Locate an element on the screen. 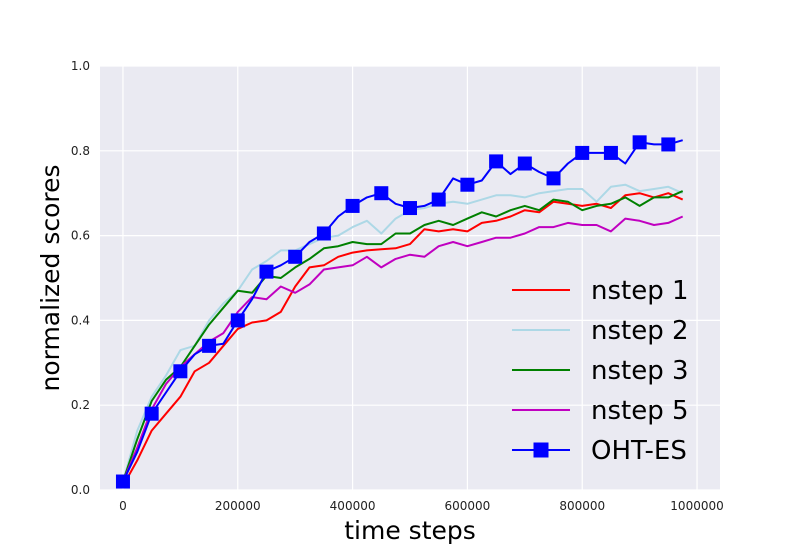  legend-label: nstep 5 is located at coordinates (640, 411).